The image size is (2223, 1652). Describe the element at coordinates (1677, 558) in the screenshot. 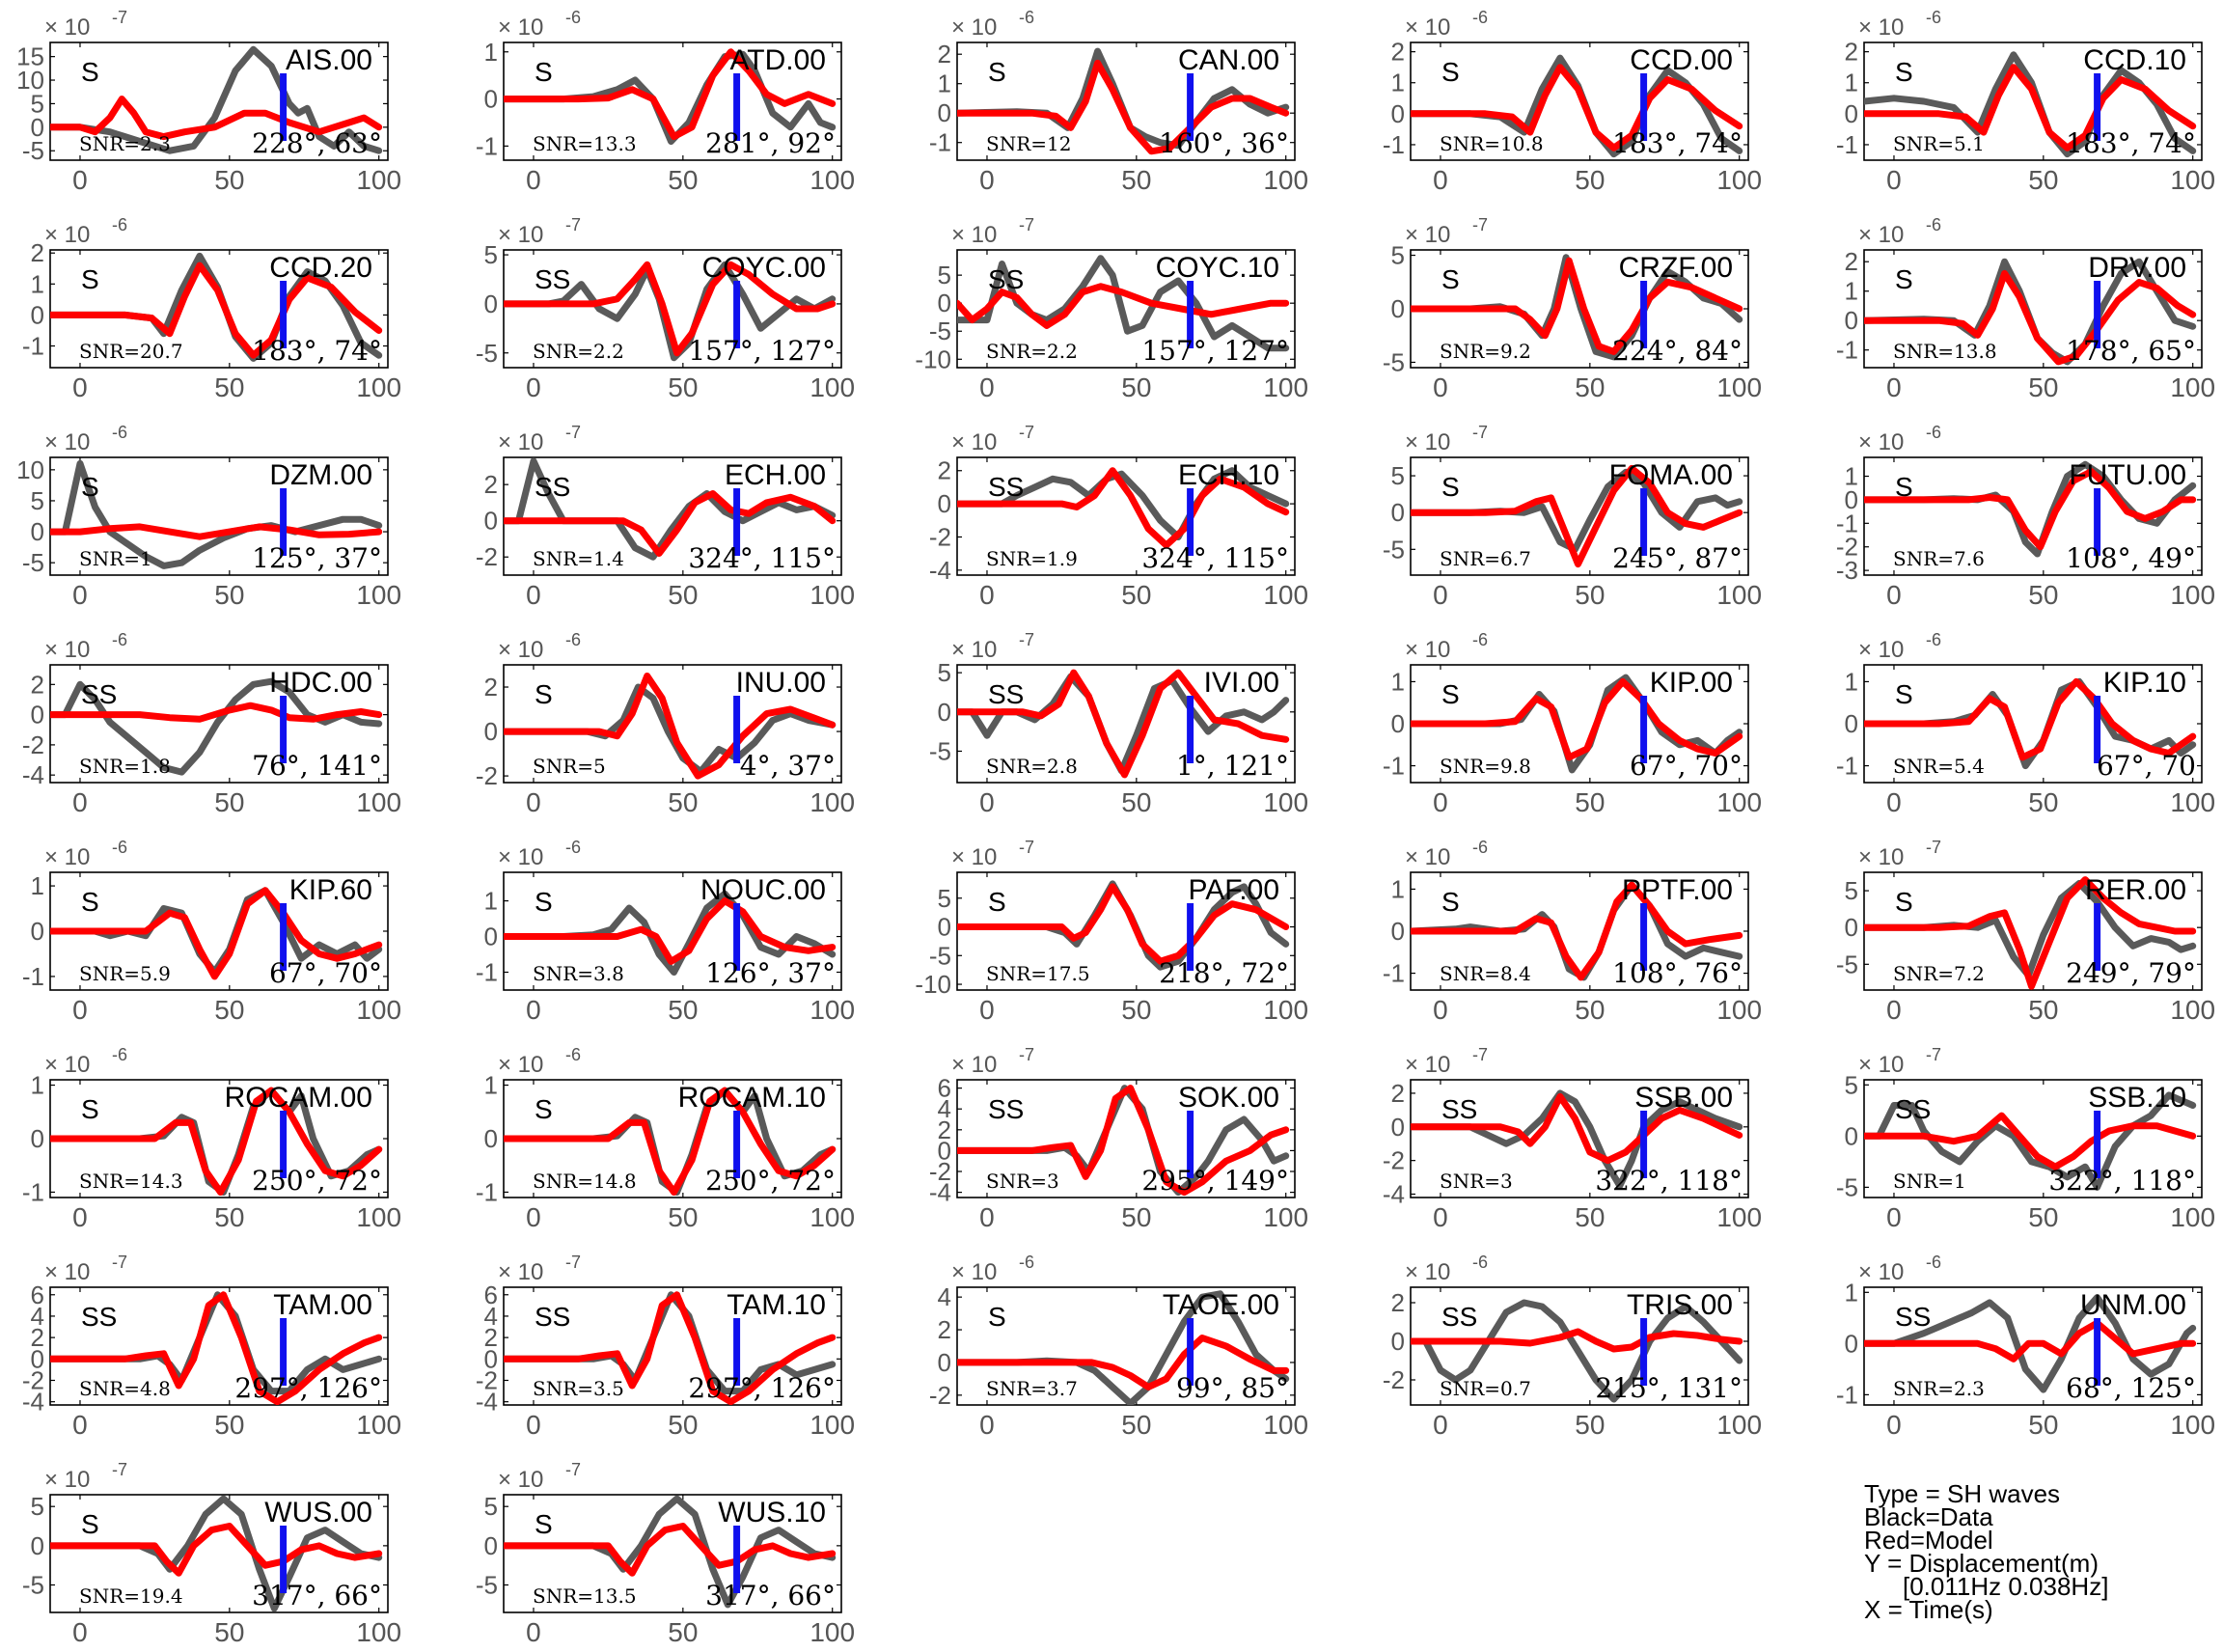

I see `azimuth-label: 245°, 87°` at that location.